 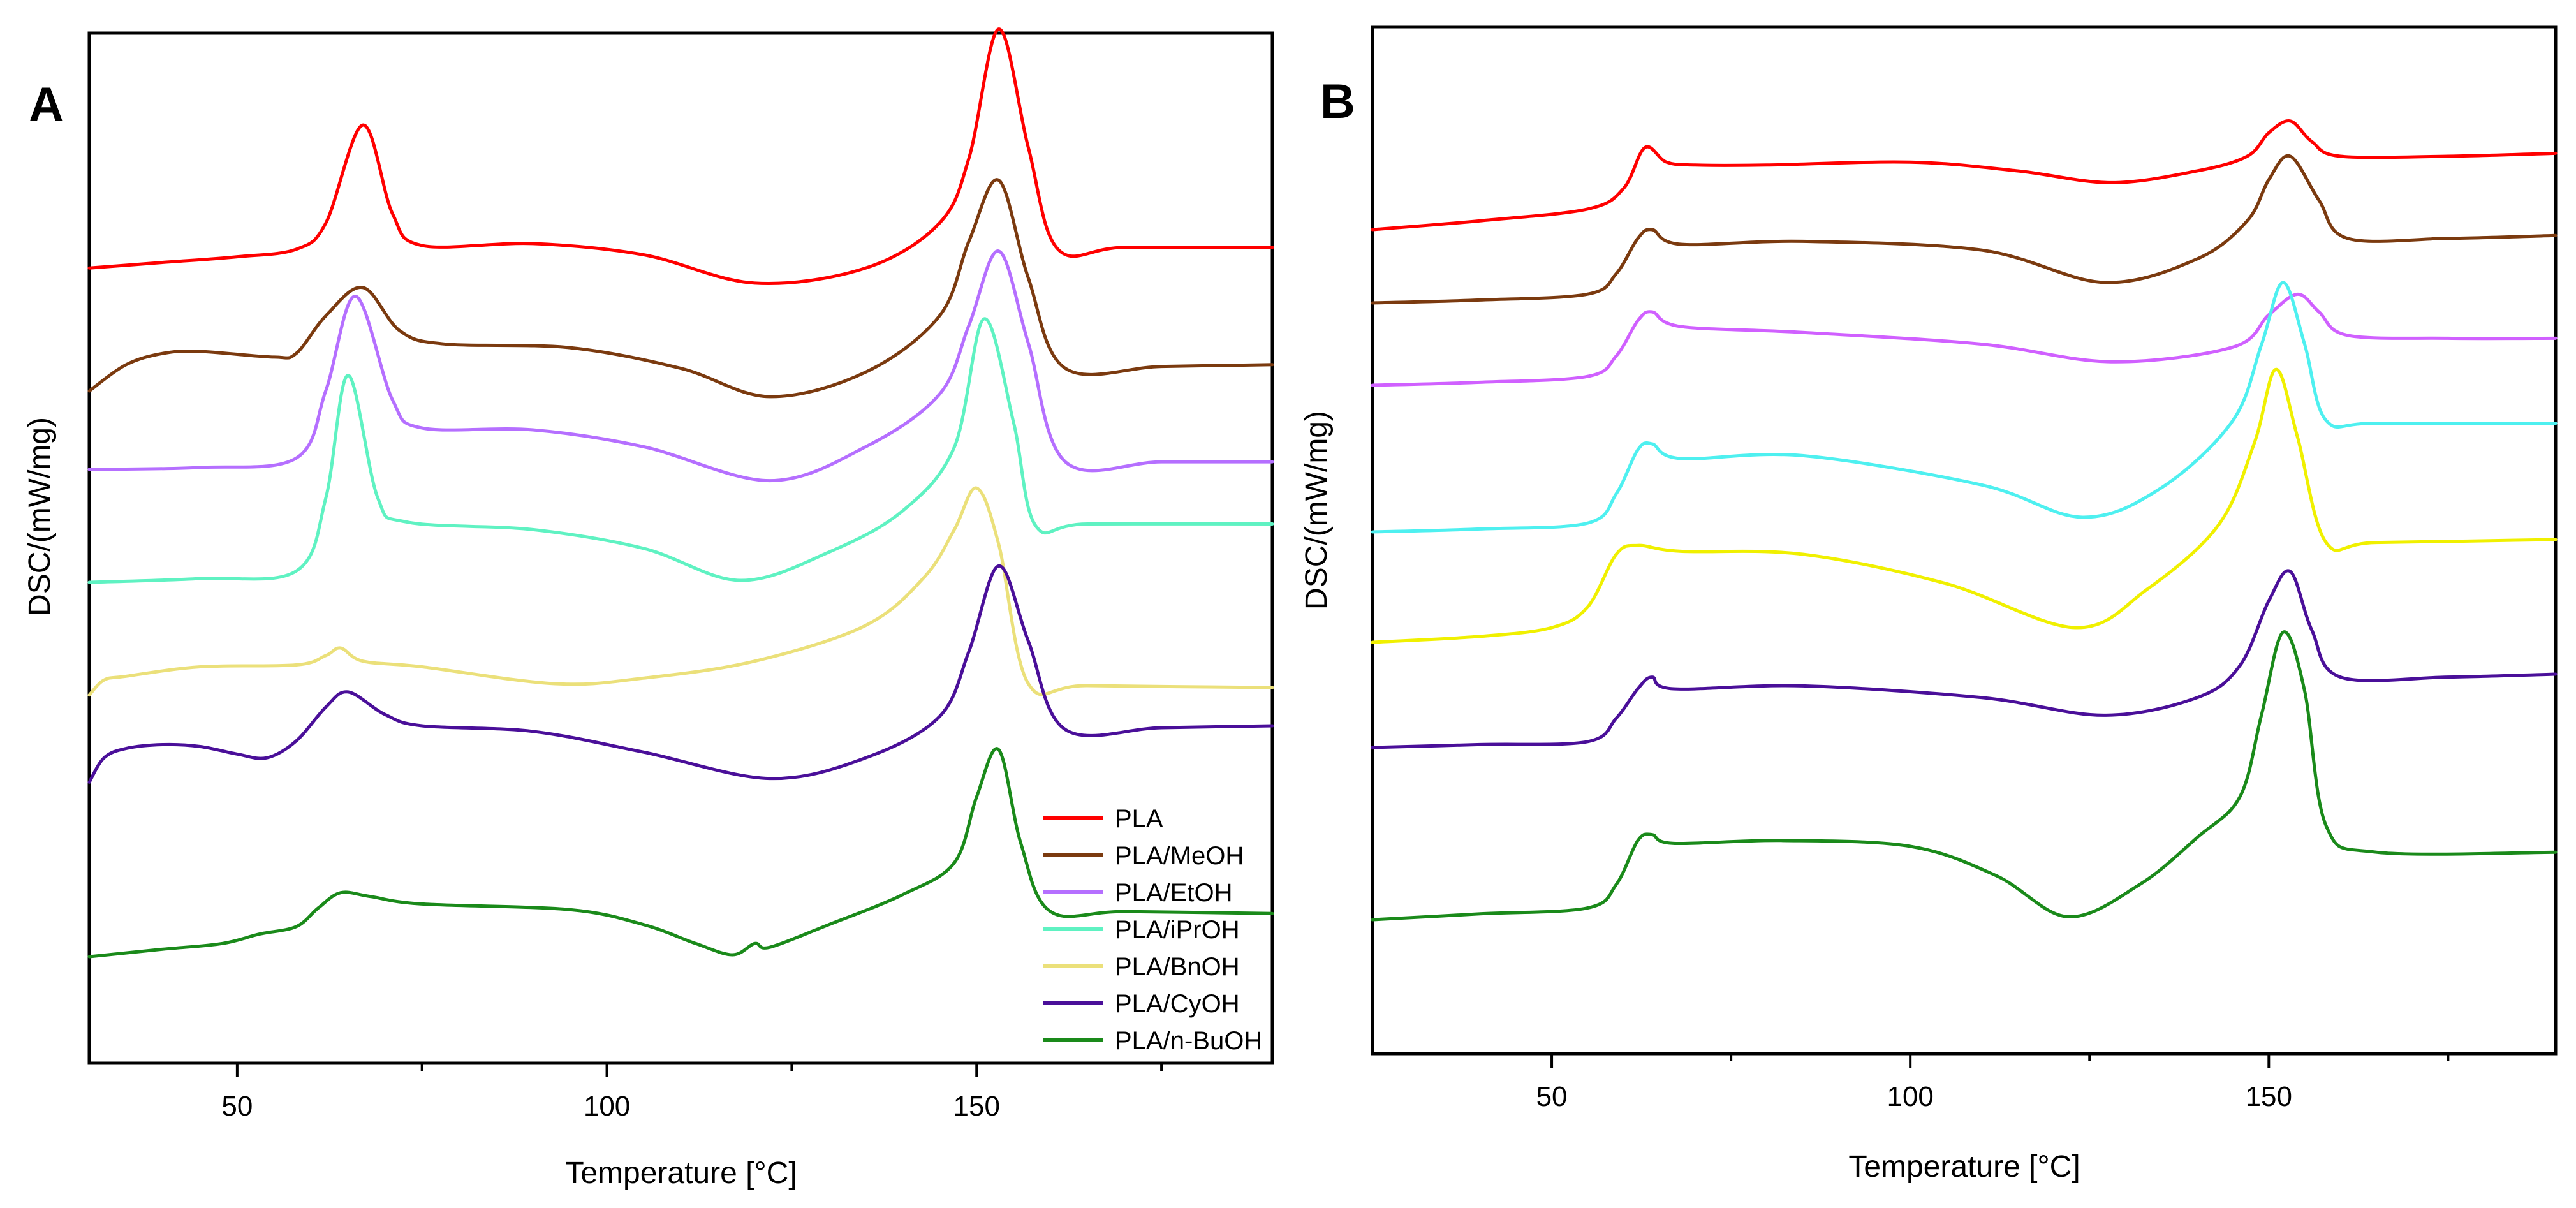 I want to click on legend-label-pla-n-buoh: PLA/n-BuOH, so click(x=1188, y=1041).